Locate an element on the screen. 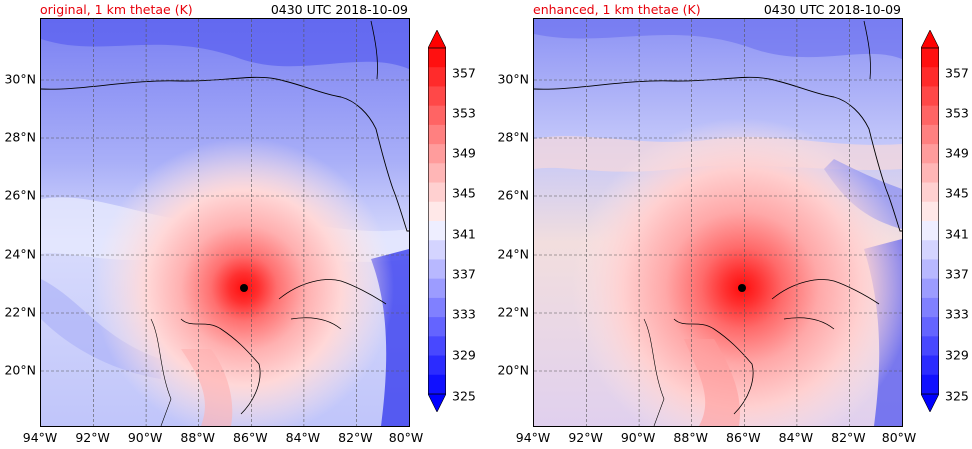 The width and height of the screenshot is (972, 449). panel-title: original, 1 km thetae (K) is located at coordinates (116, 9).